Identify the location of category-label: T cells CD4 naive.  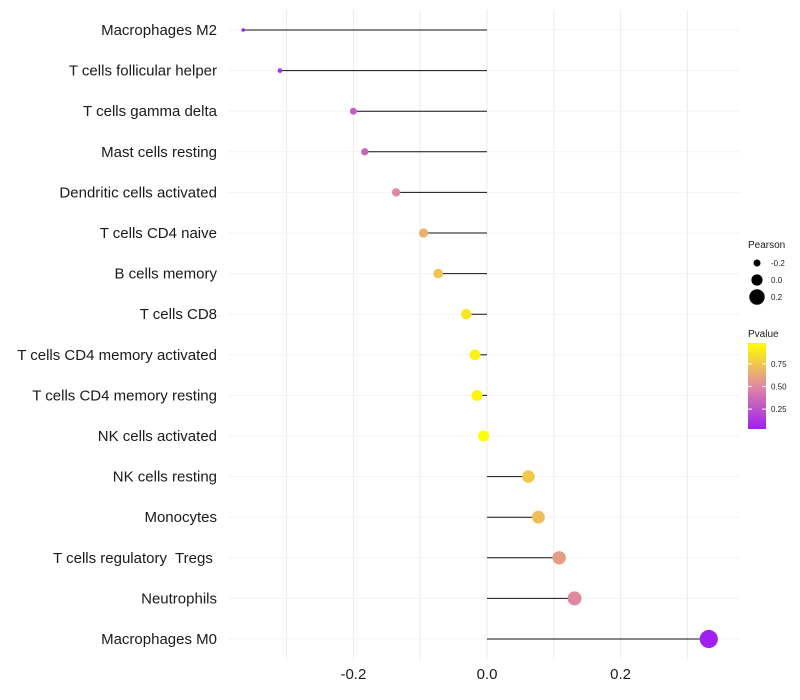
(158, 233).